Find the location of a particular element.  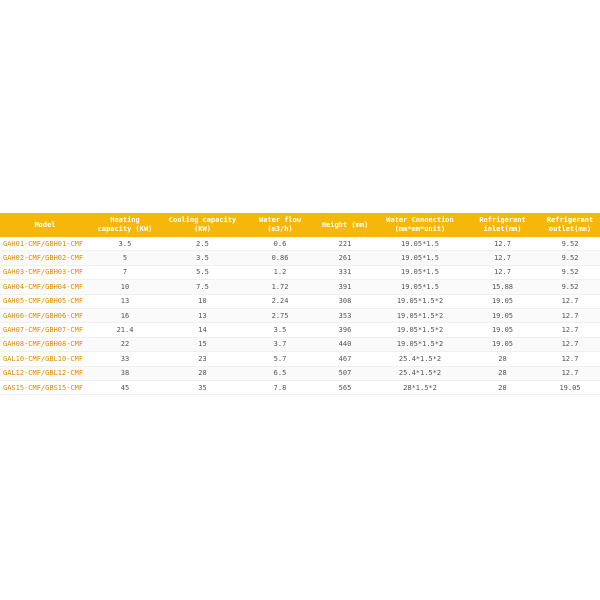

header-cell: Height (mm) is located at coordinates (345, 225).